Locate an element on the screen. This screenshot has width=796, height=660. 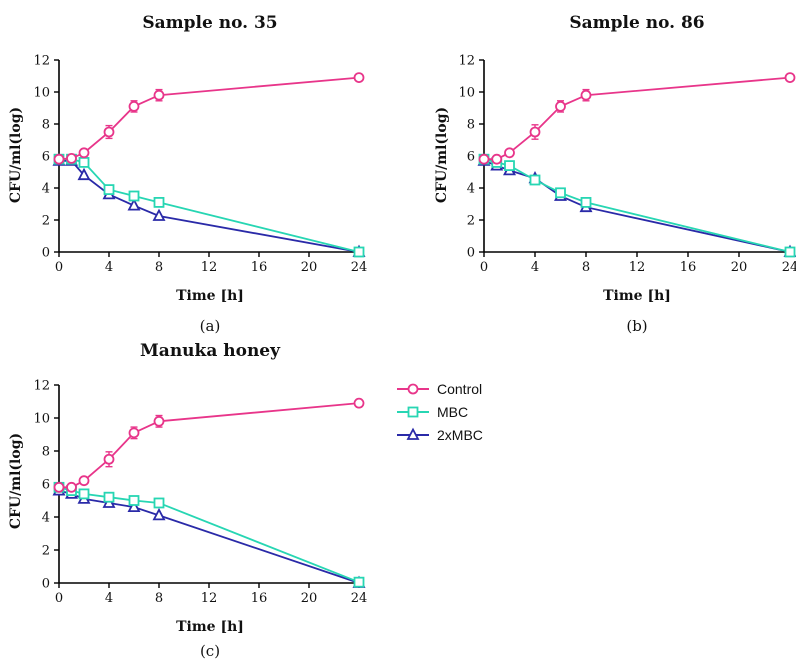
panel-label: (a) is located at coordinates (210, 326).